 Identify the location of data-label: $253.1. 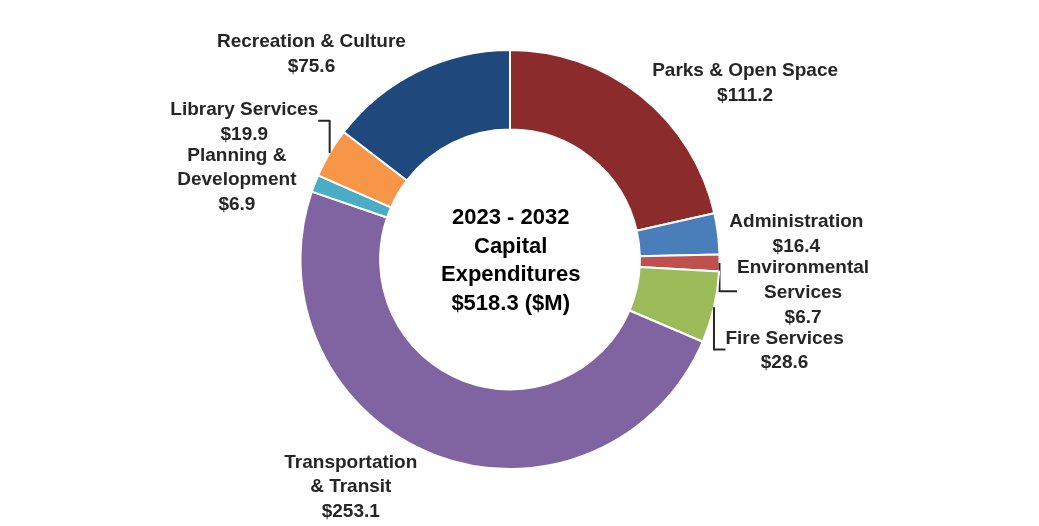
(351, 510).